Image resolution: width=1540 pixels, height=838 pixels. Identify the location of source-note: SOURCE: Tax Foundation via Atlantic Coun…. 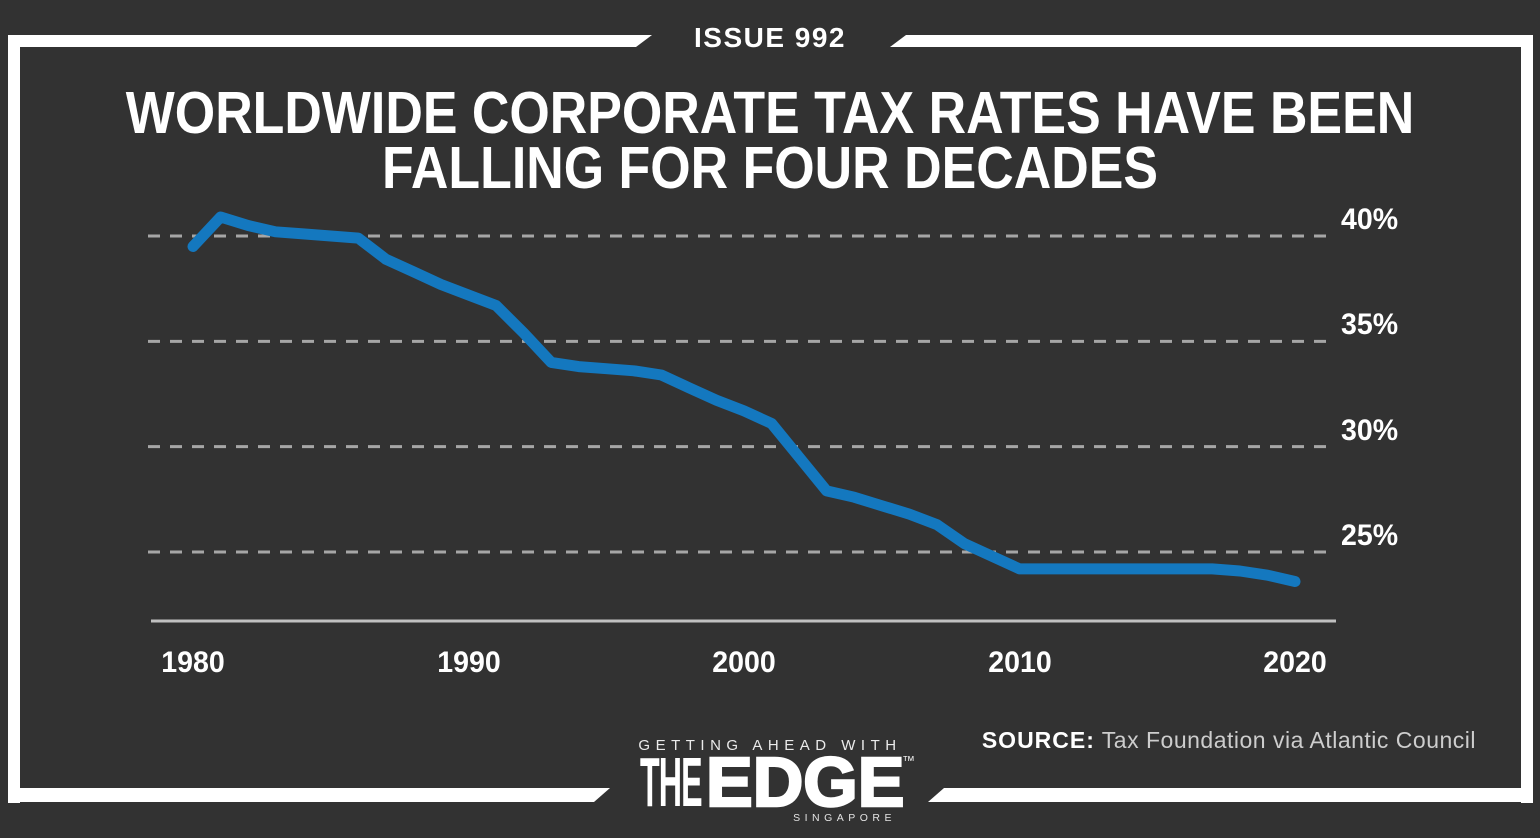
(1229, 740).